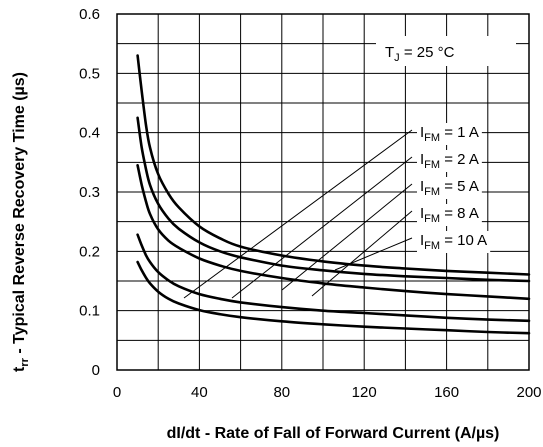 The height and width of the screenshot is (447, 543). I want to click on y-tick-label: 0.5, so click(89, 73).